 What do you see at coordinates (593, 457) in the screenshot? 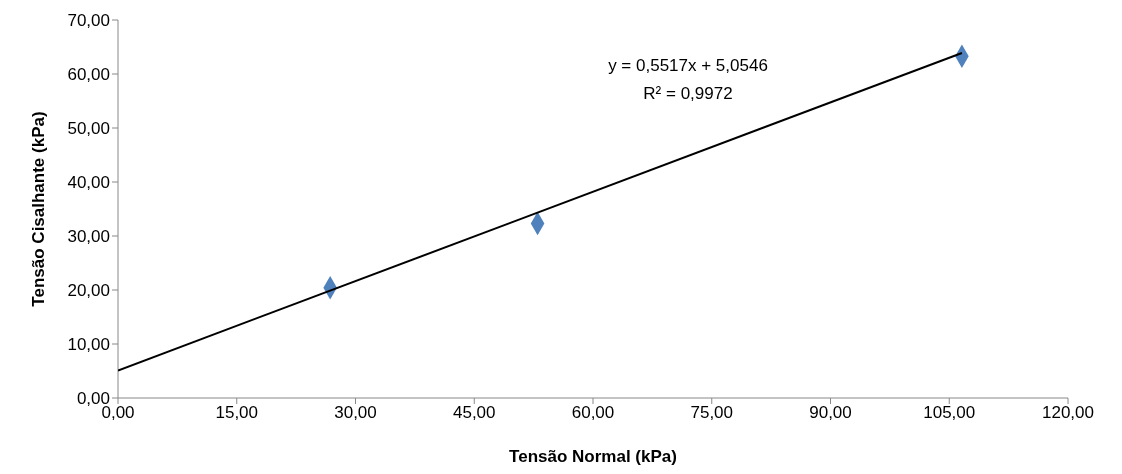
I see `x-axis-title: Tensão Normal (kPa)` at bounding box center [593, 457].